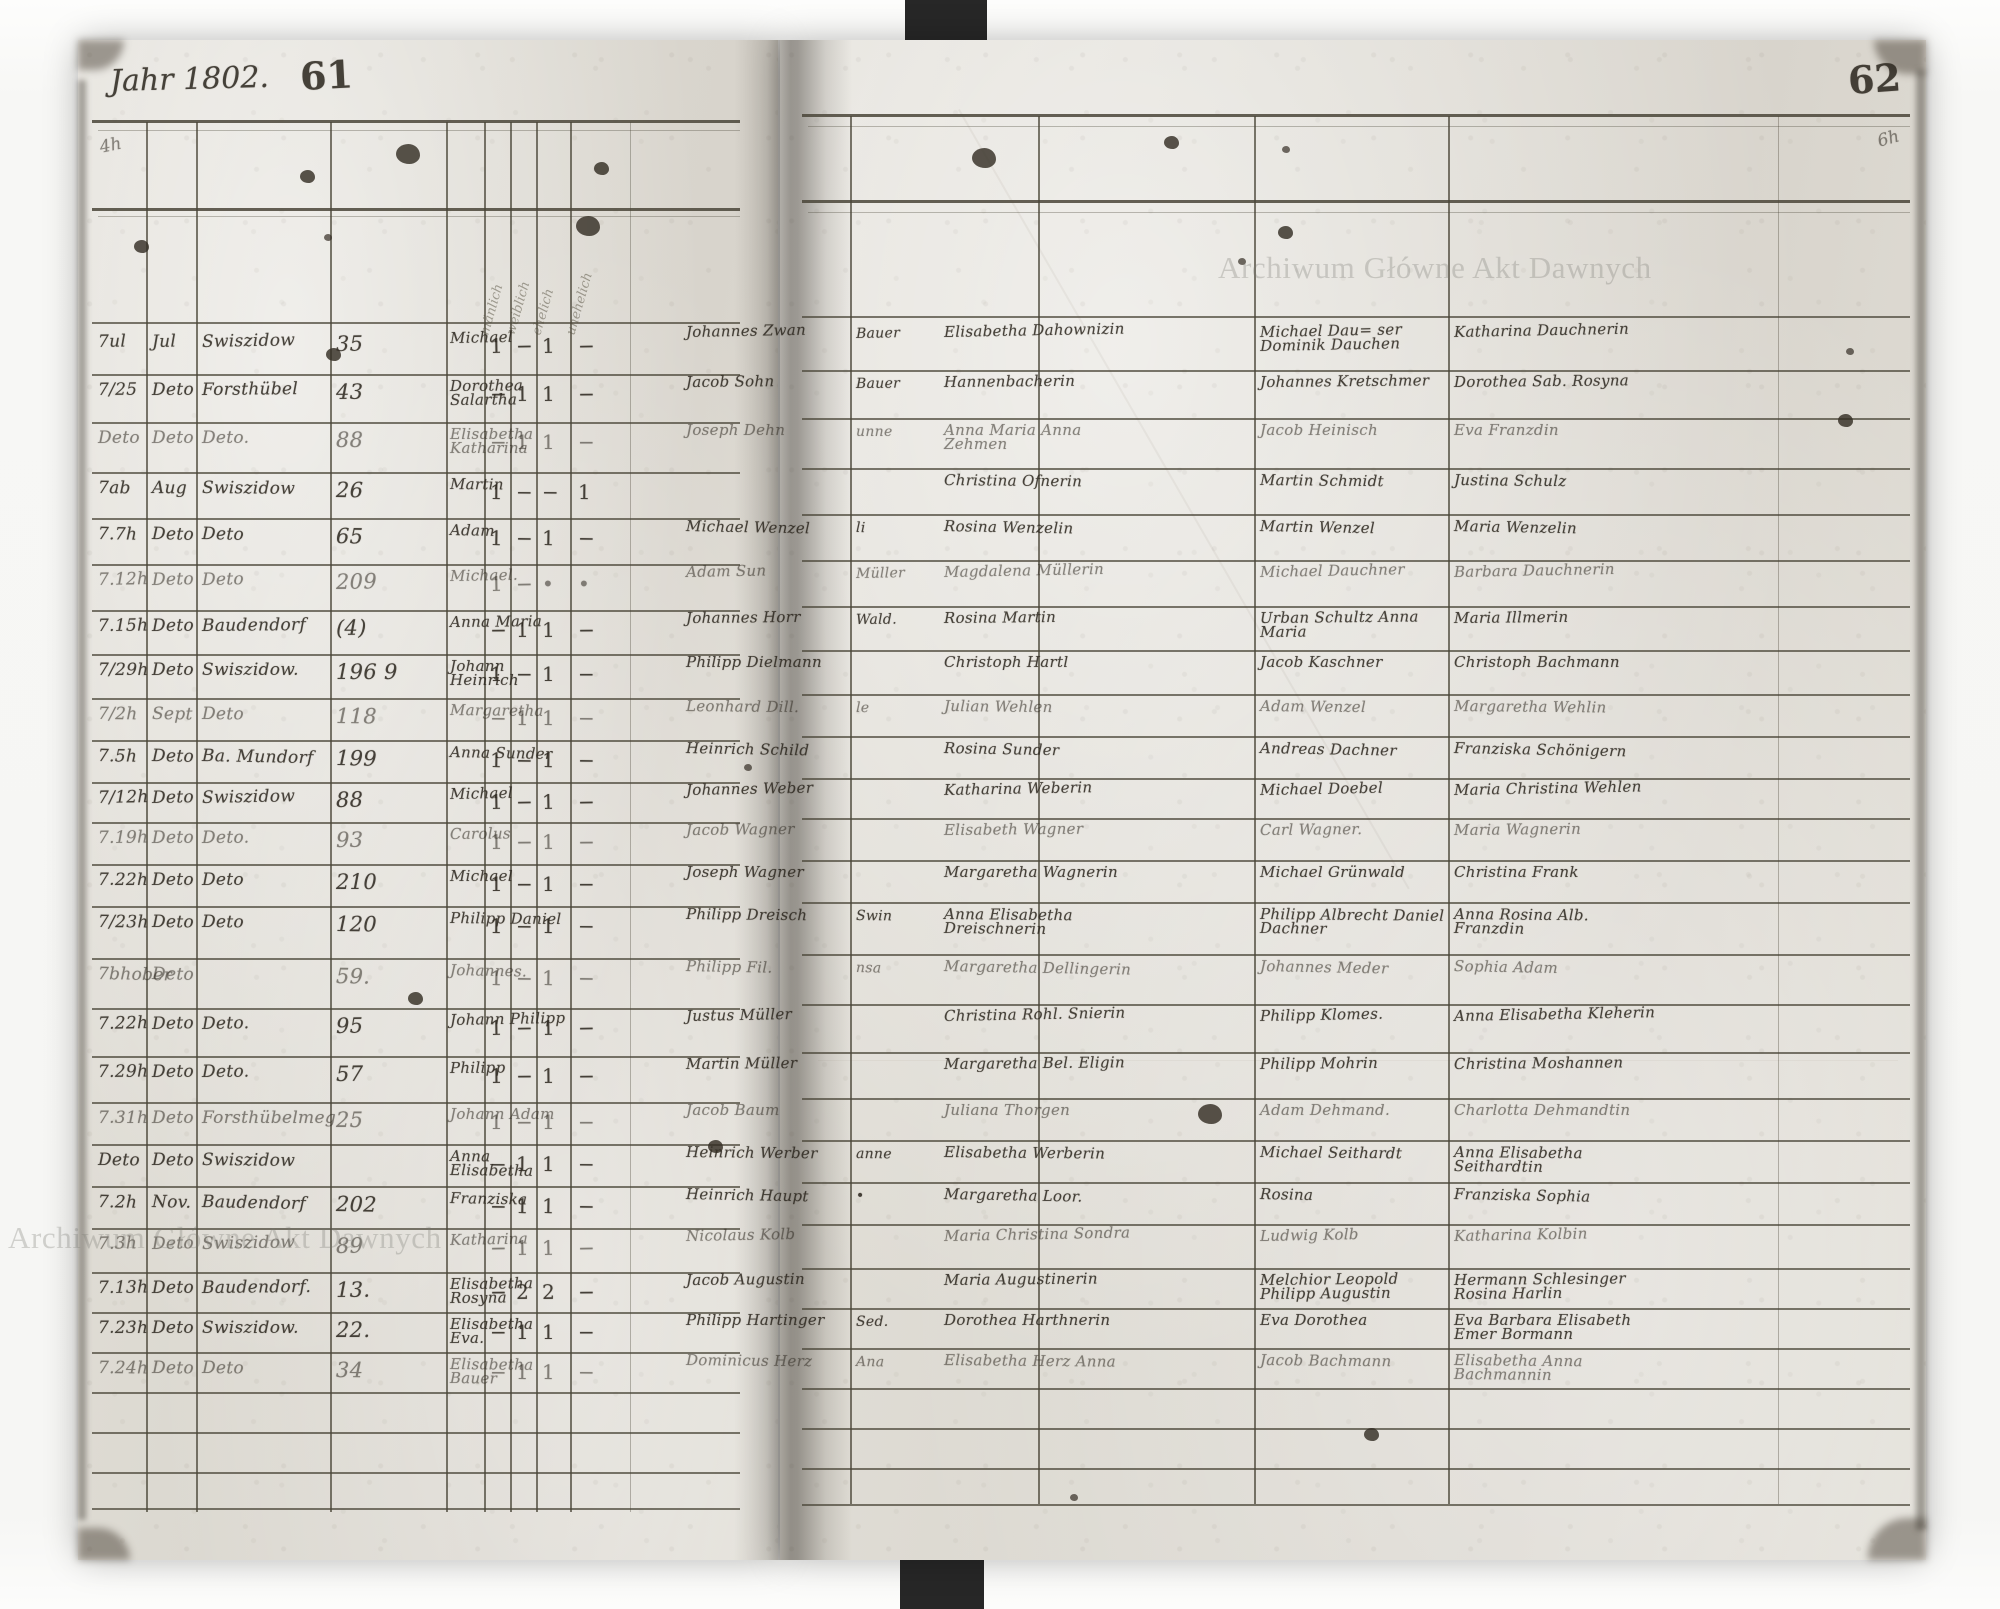 This screenshot has height=1609, width=2000. Describe the element at coordinates (878, 383) in the screenshot. I see `cell-occupation: Bauer` at that location.